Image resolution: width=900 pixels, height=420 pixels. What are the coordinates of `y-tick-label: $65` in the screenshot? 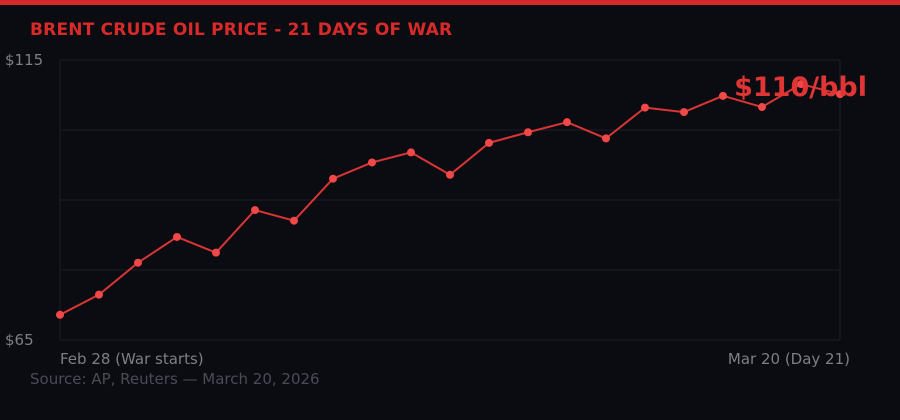 It's located at (19, 340).